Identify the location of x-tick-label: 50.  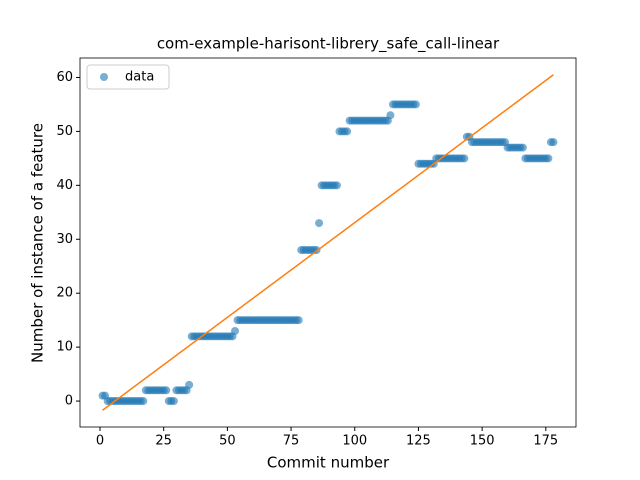
(227, 441).